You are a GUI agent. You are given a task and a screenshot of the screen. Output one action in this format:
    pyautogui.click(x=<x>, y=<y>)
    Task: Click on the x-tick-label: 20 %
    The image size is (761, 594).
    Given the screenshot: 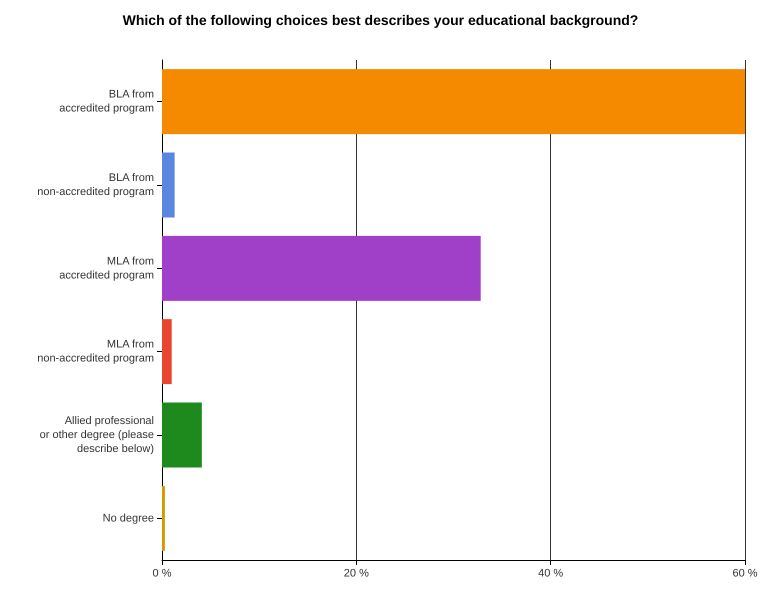 What is the action you would take?
    pyautogui.click(x=357, y=574)
    